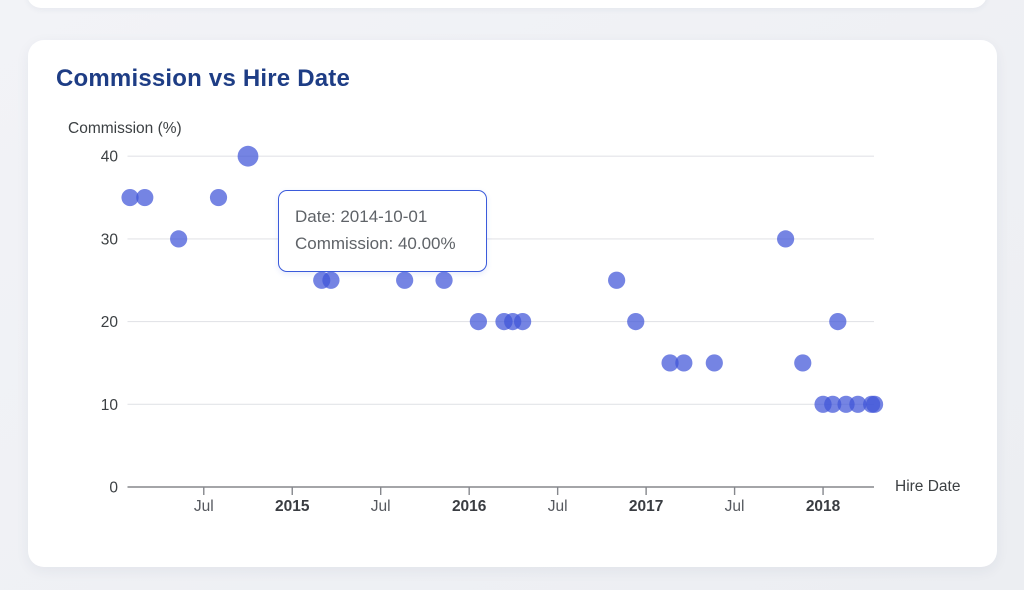 The height and width of the screenshot is (590, 1024). Describe the element at coordinates (248, 156) in the screenshot. I see `data-point-highlighted` at that location.